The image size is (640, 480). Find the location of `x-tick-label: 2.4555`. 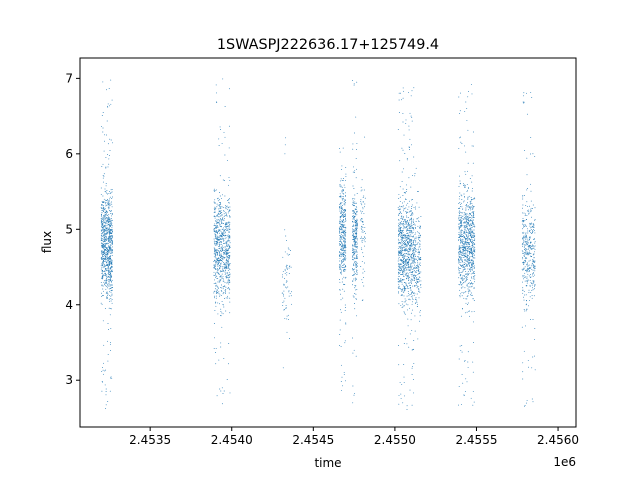

x-tick-label: 2.4555 is located at coordinates (476, 440).